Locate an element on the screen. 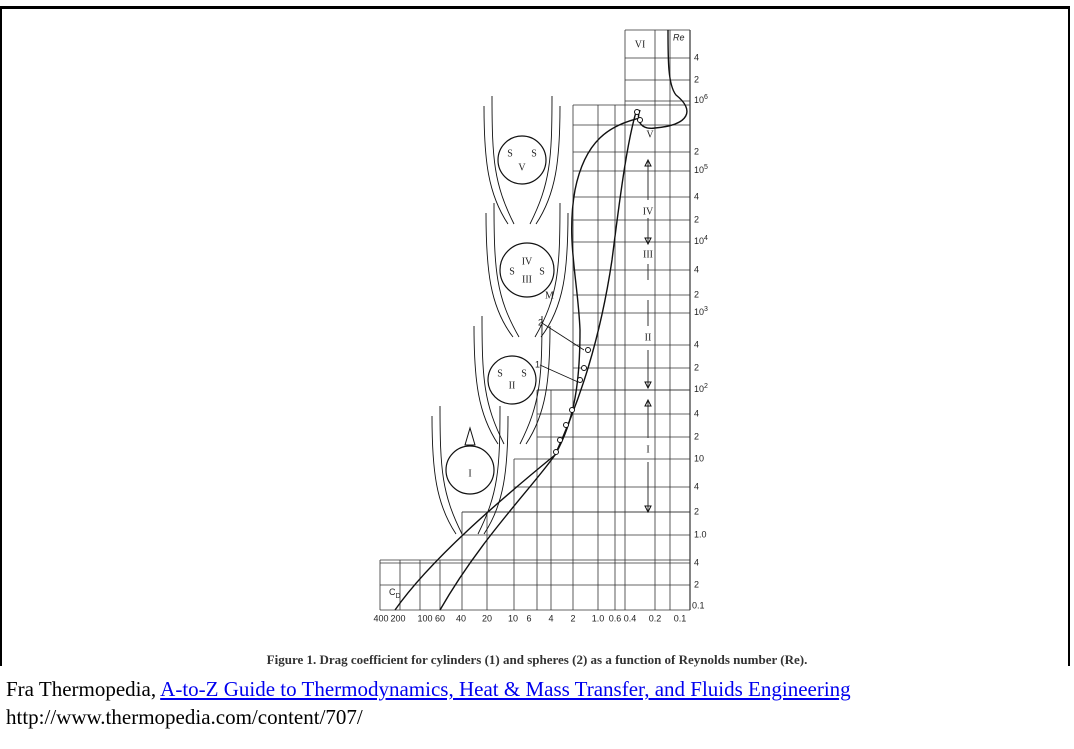 The image size is (1074, 749). cd-tick-label: 400 is located at coordinates (380, 618).